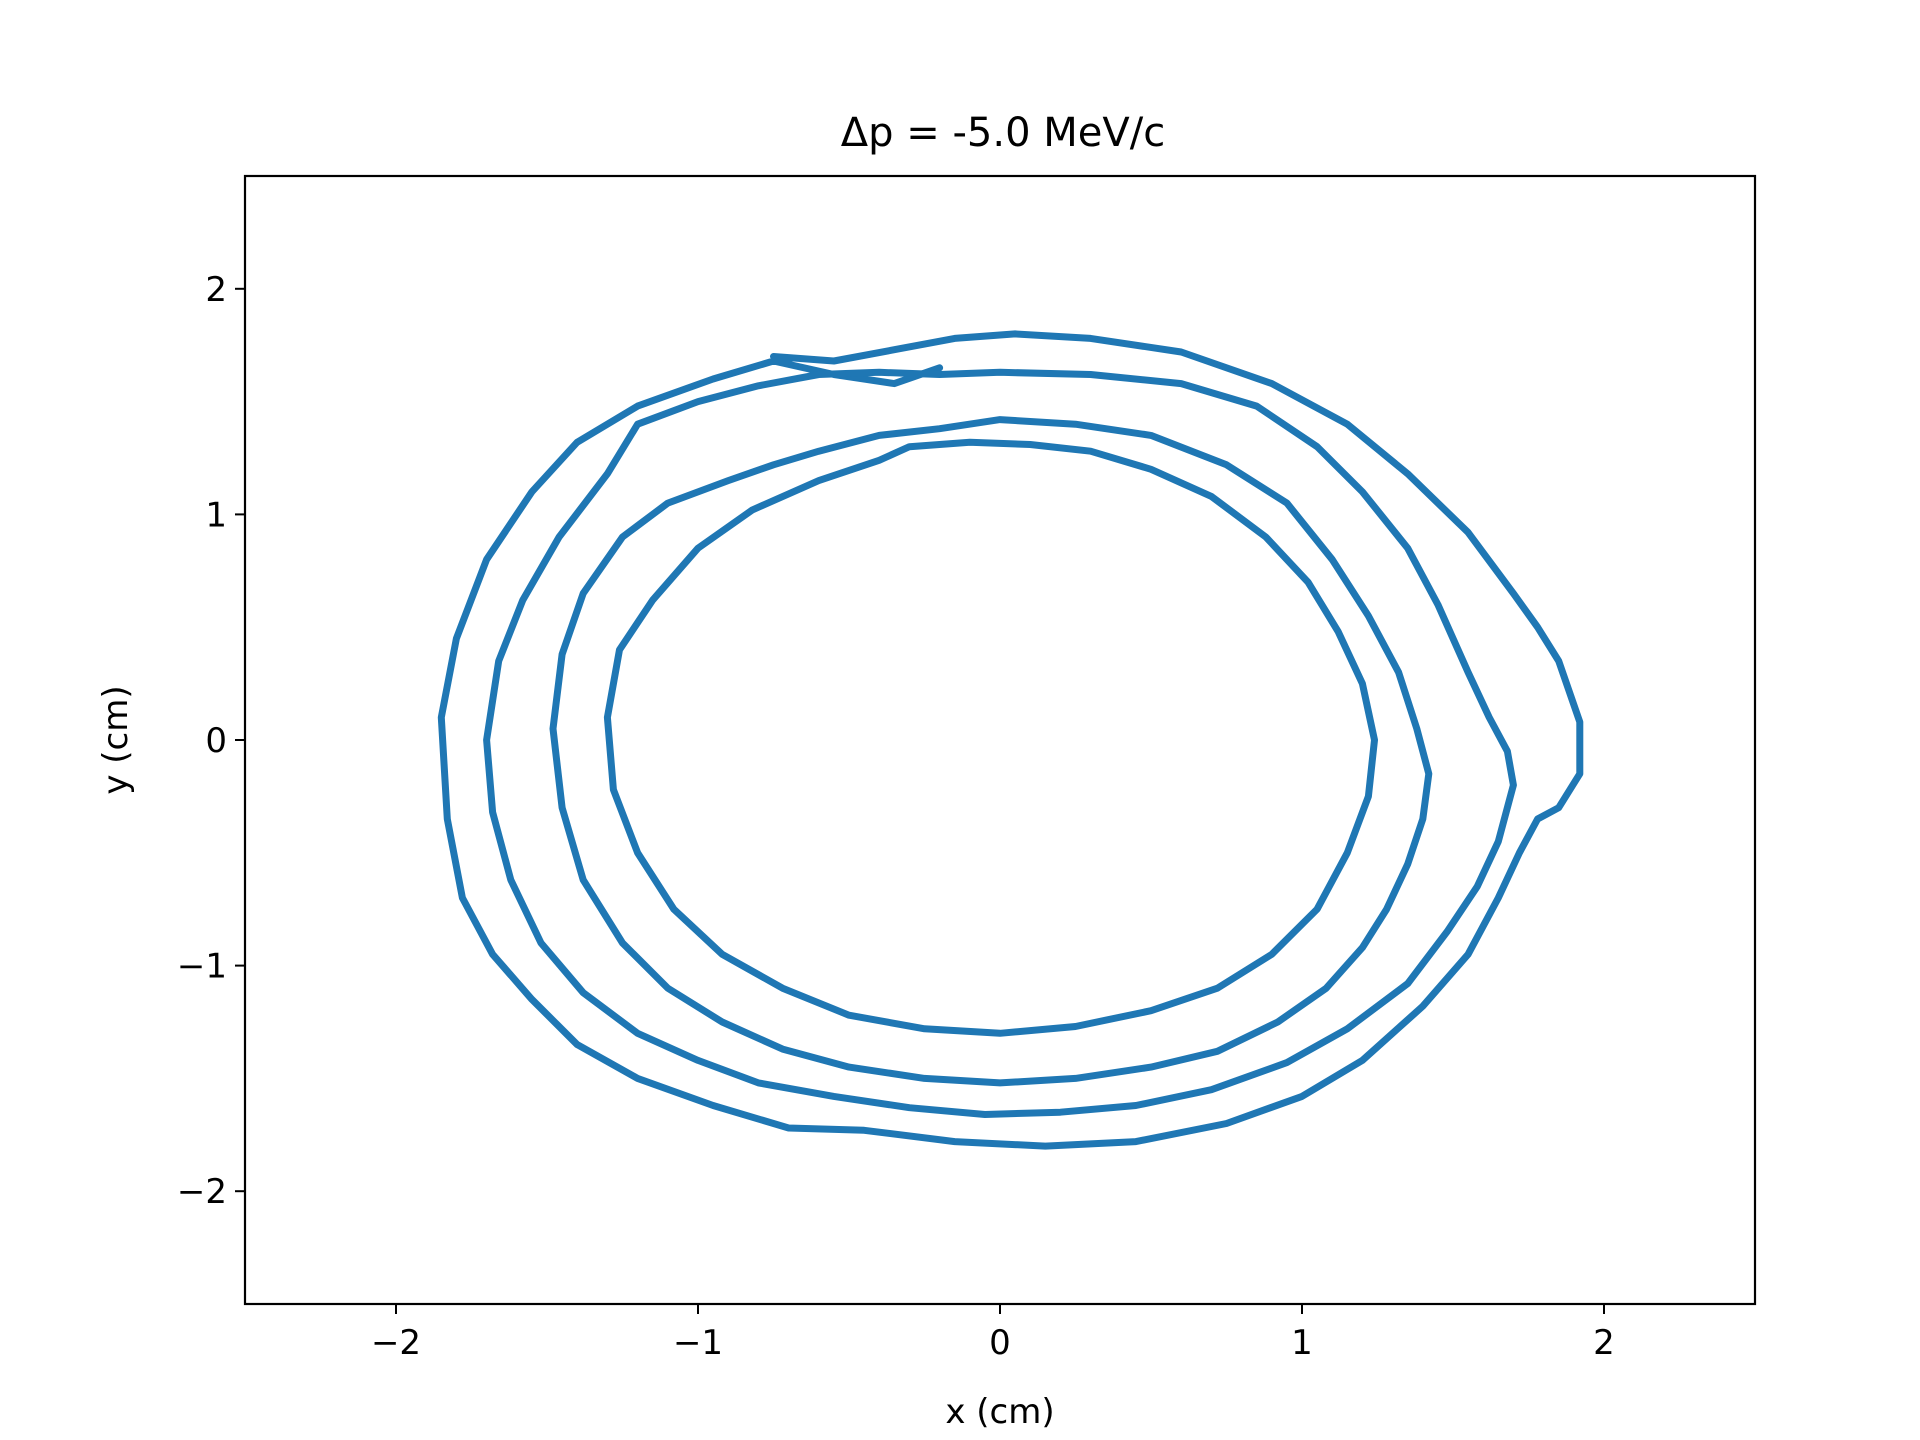 This screenshot has height=1440, width=1920. What do you see at coordinates (1604, 1343) in the screenshot?
I see `x-tick-label: 2` at bounding box center [1604, 1343].